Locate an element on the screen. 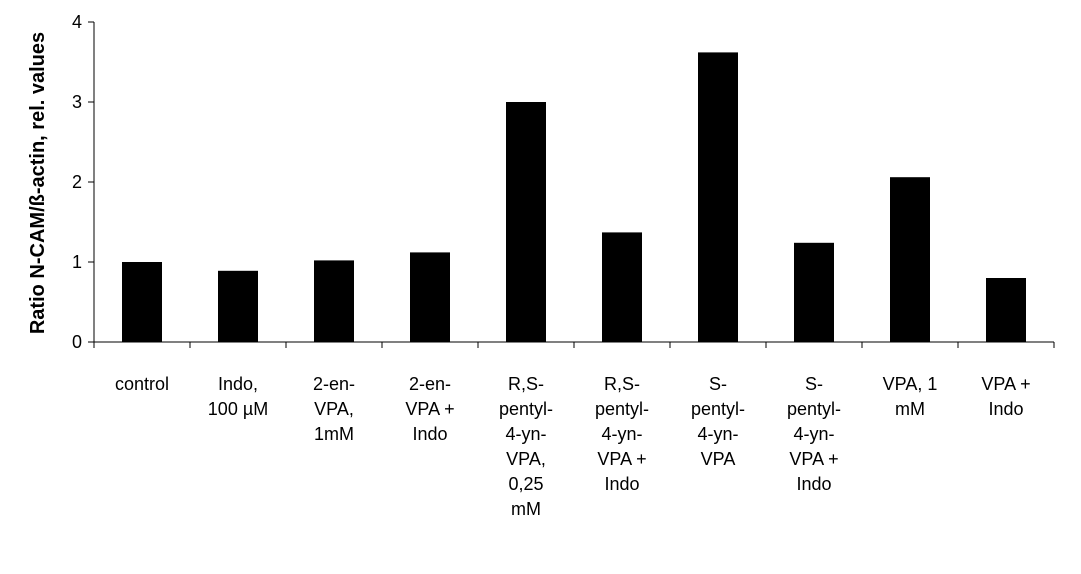 The image size is (1081, 574). x-category-label: S-pentyl- 4-yn- VPA is located at coordinates (718, 421).